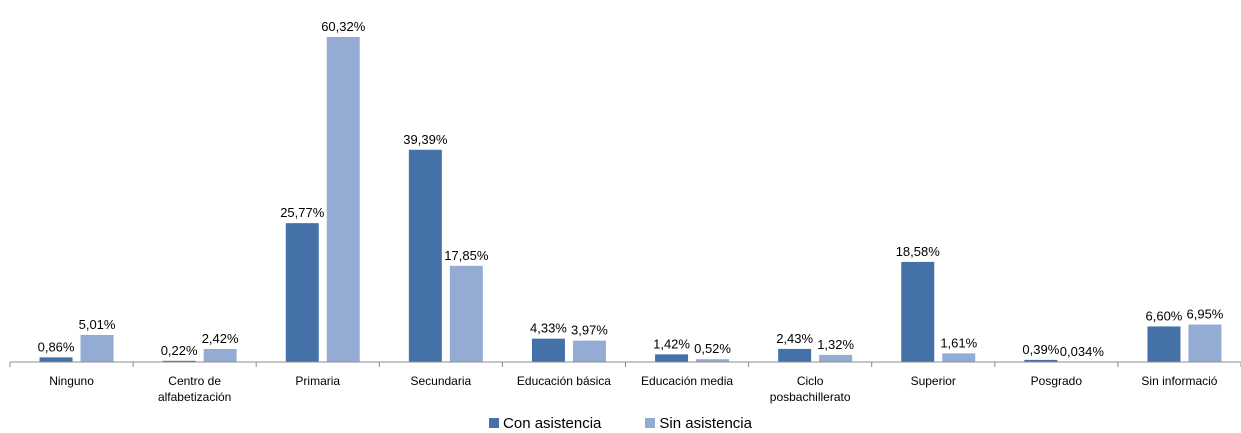 Image resolution: width=1241 pixels, height=433 pixels. I want to click on data-label-sin-asistencia-3: 17,85%, so click(466, 255).